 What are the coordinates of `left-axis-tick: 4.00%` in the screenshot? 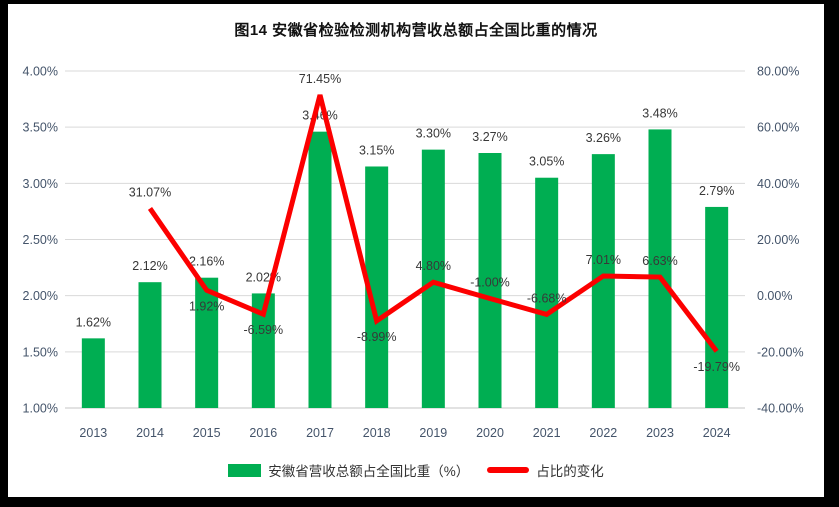 It's located at (40, 72).